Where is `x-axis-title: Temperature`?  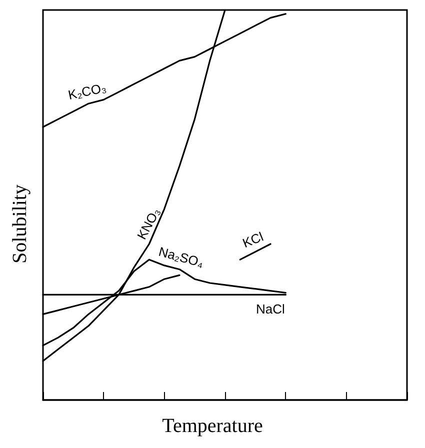 x-axis-title: Temperature is located at coordinates (213, 426).